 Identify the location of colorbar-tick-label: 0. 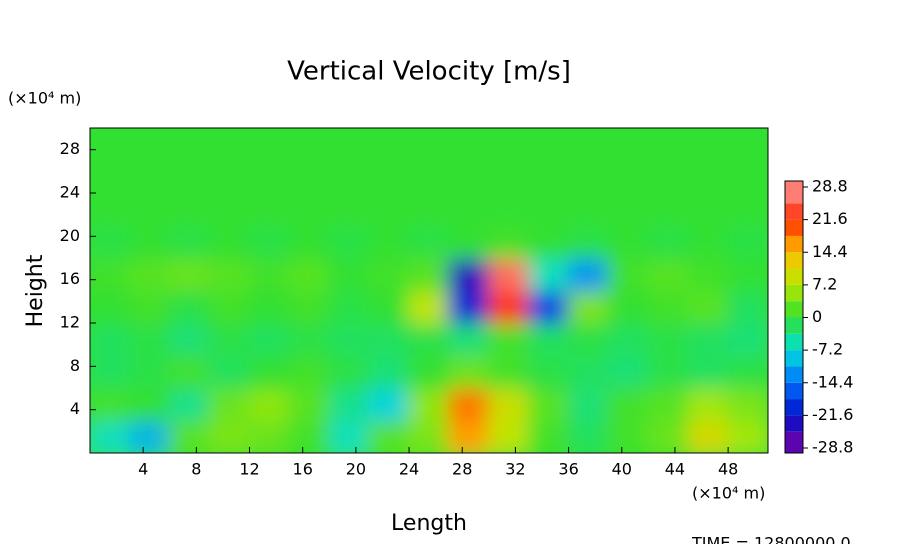
(817, 316).